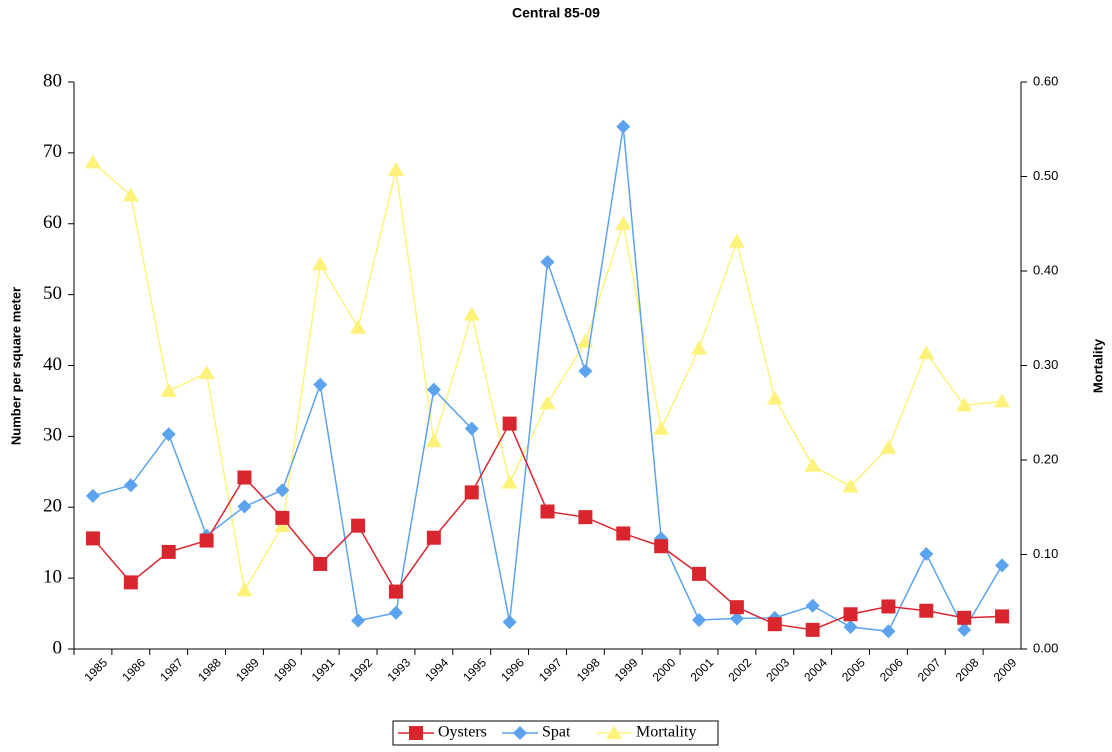  I want to click on x-tick-label: 1987, so click(171, 669).